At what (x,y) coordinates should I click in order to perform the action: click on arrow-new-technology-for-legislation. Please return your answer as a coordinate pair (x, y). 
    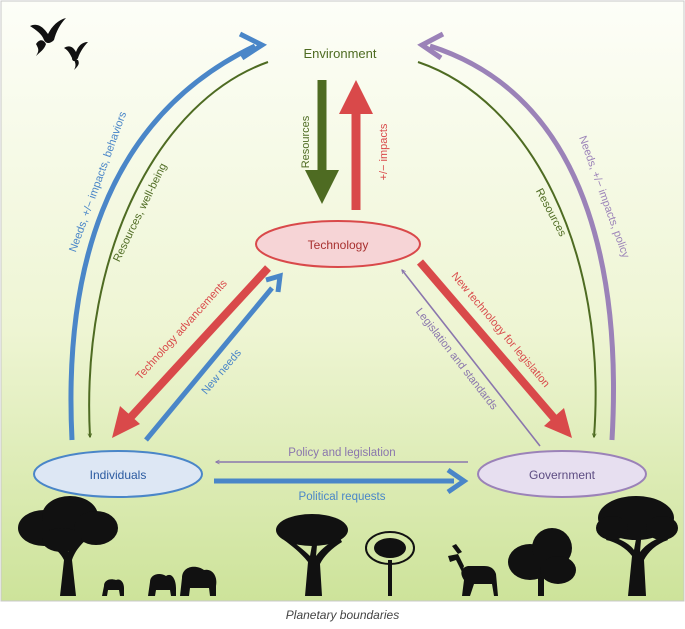
    Looking at the image, I should click on (494, 348).